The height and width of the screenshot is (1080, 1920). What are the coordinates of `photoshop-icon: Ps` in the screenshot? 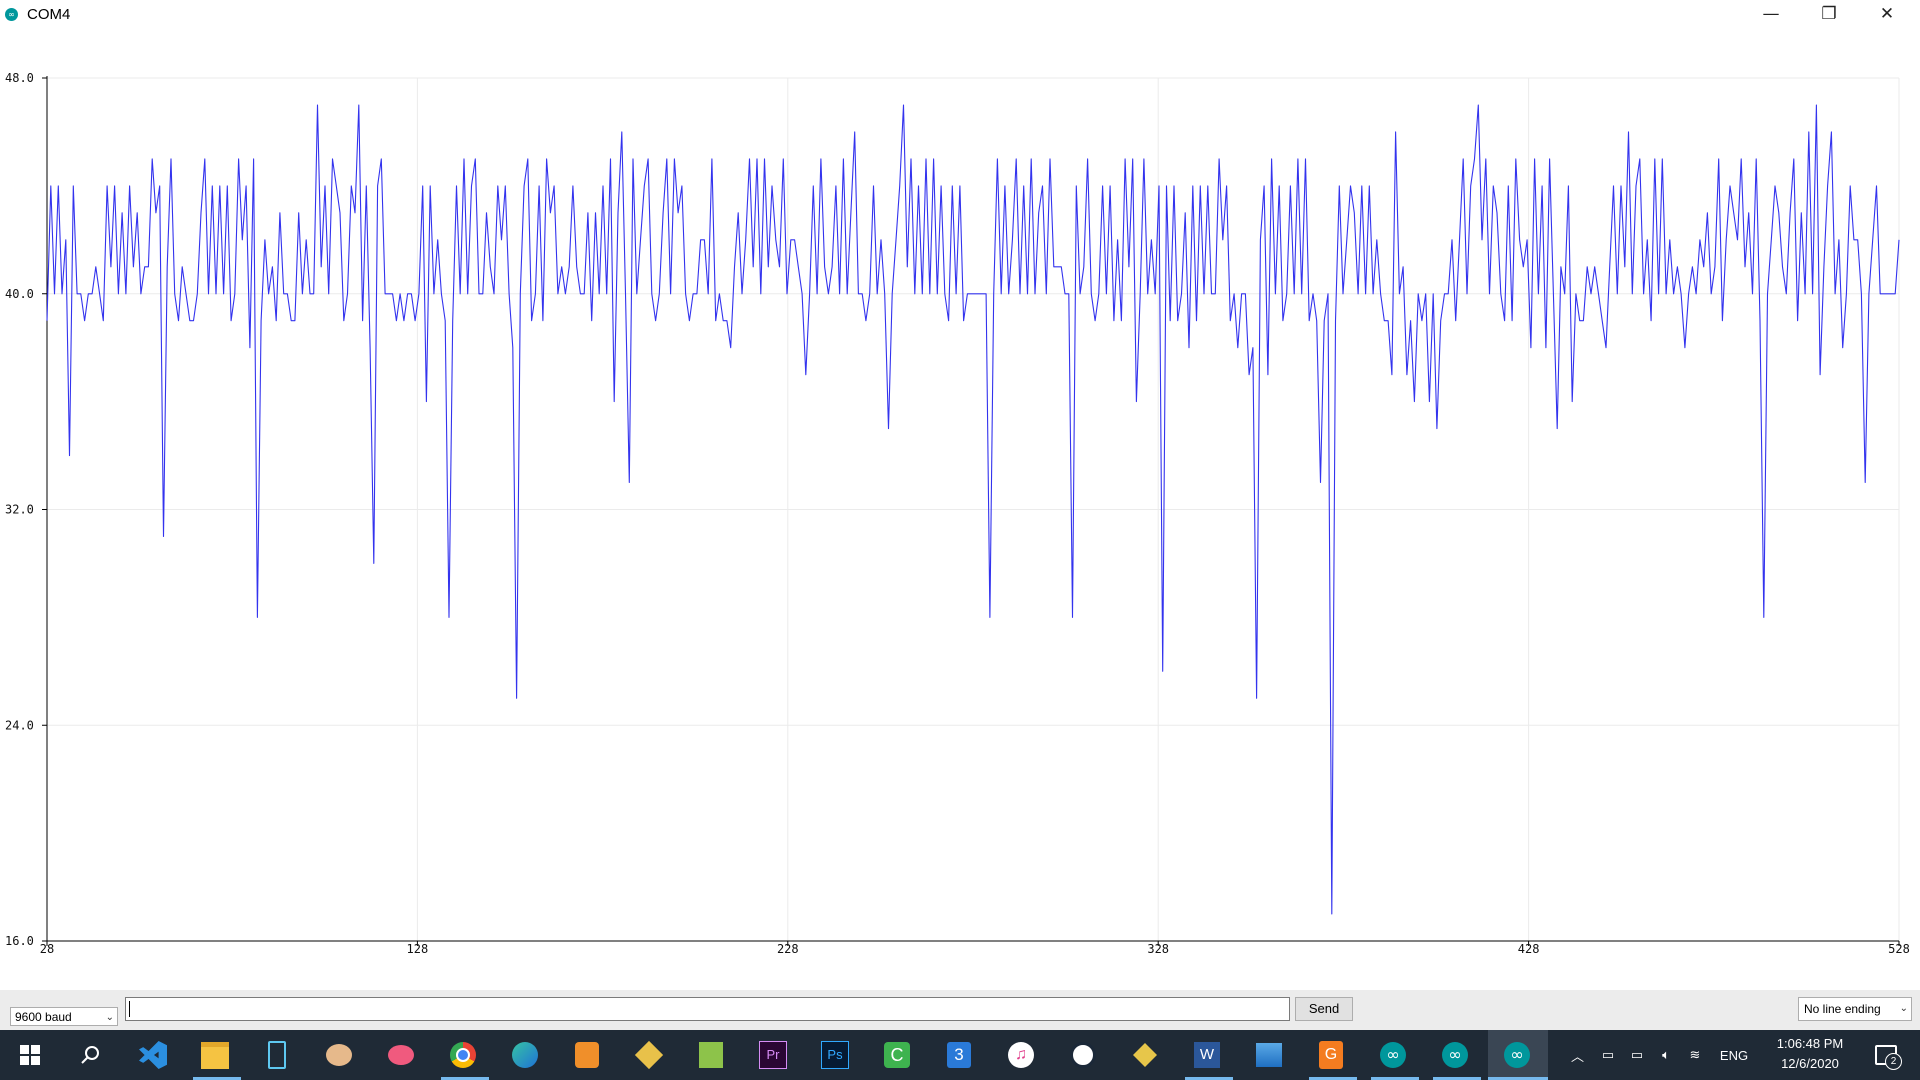 It's located at (835, 1055).